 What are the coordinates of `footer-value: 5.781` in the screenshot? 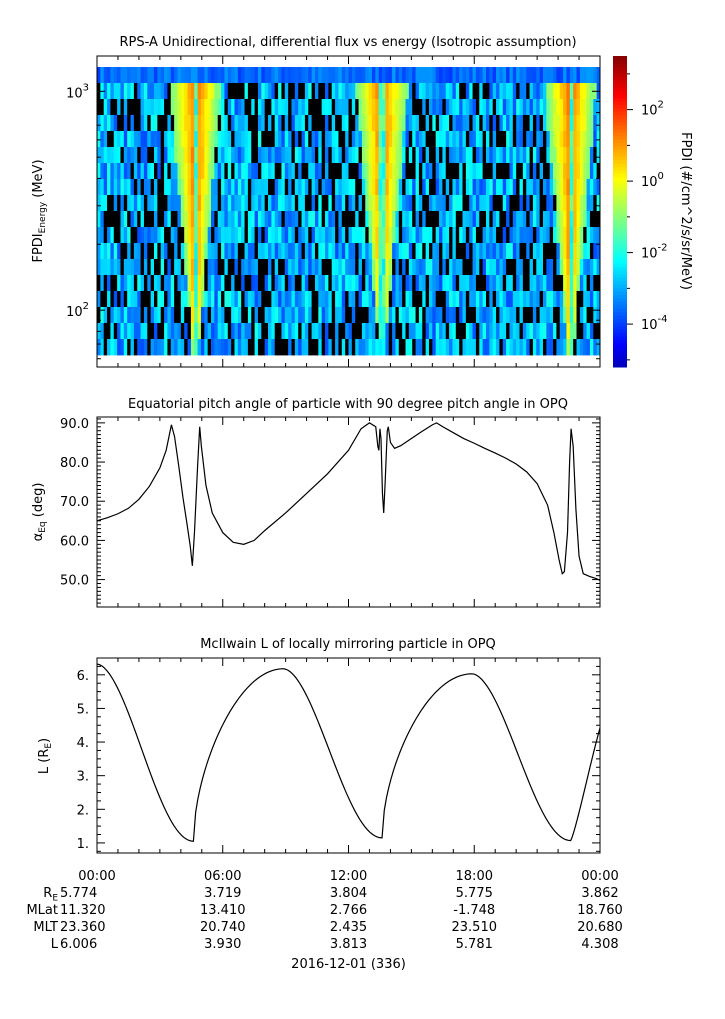 It's located at (474, 944).